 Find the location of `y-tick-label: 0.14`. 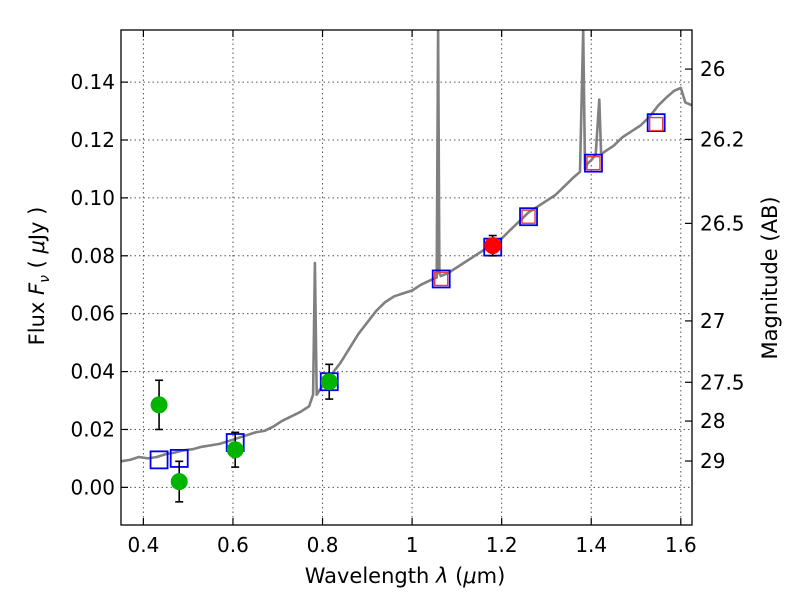

y-tick-label: 0.14 is located at coordinates (92, 82).